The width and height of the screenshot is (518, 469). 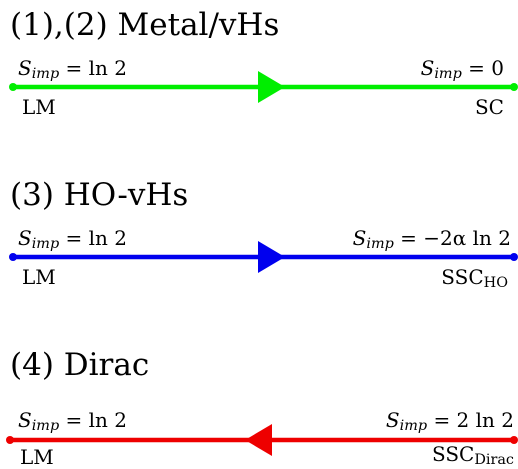 What do you see at coordinates (474, 278) in the screenshot?
I see `right-phase-label: SSCHO` at bounding box center [474, 278].